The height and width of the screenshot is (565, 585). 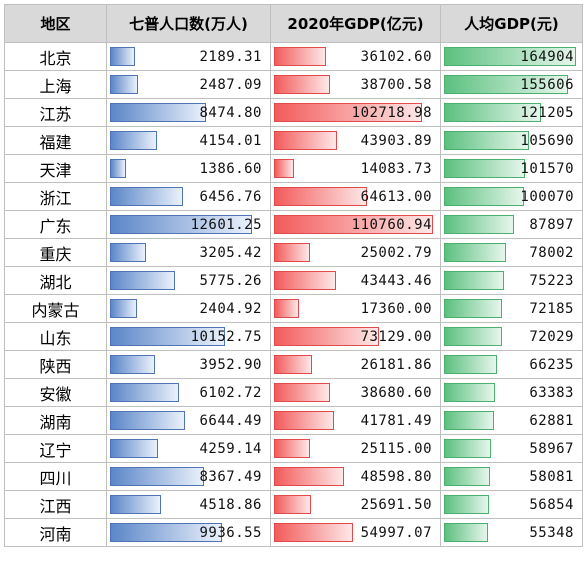 I want to click on population-cell: 6456.76, so click(x=188, y=196).